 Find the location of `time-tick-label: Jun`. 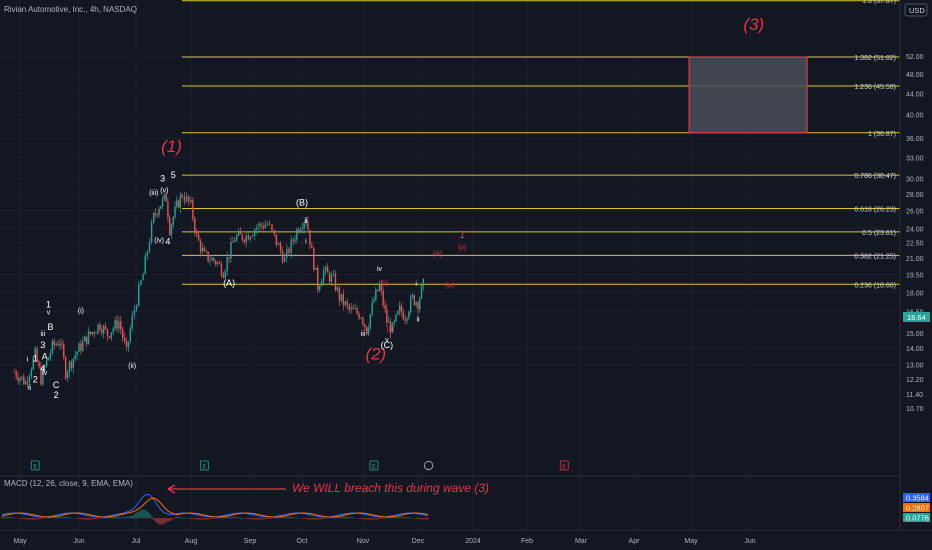

time-tick-label: Jun is located at coordinates (749, 541).